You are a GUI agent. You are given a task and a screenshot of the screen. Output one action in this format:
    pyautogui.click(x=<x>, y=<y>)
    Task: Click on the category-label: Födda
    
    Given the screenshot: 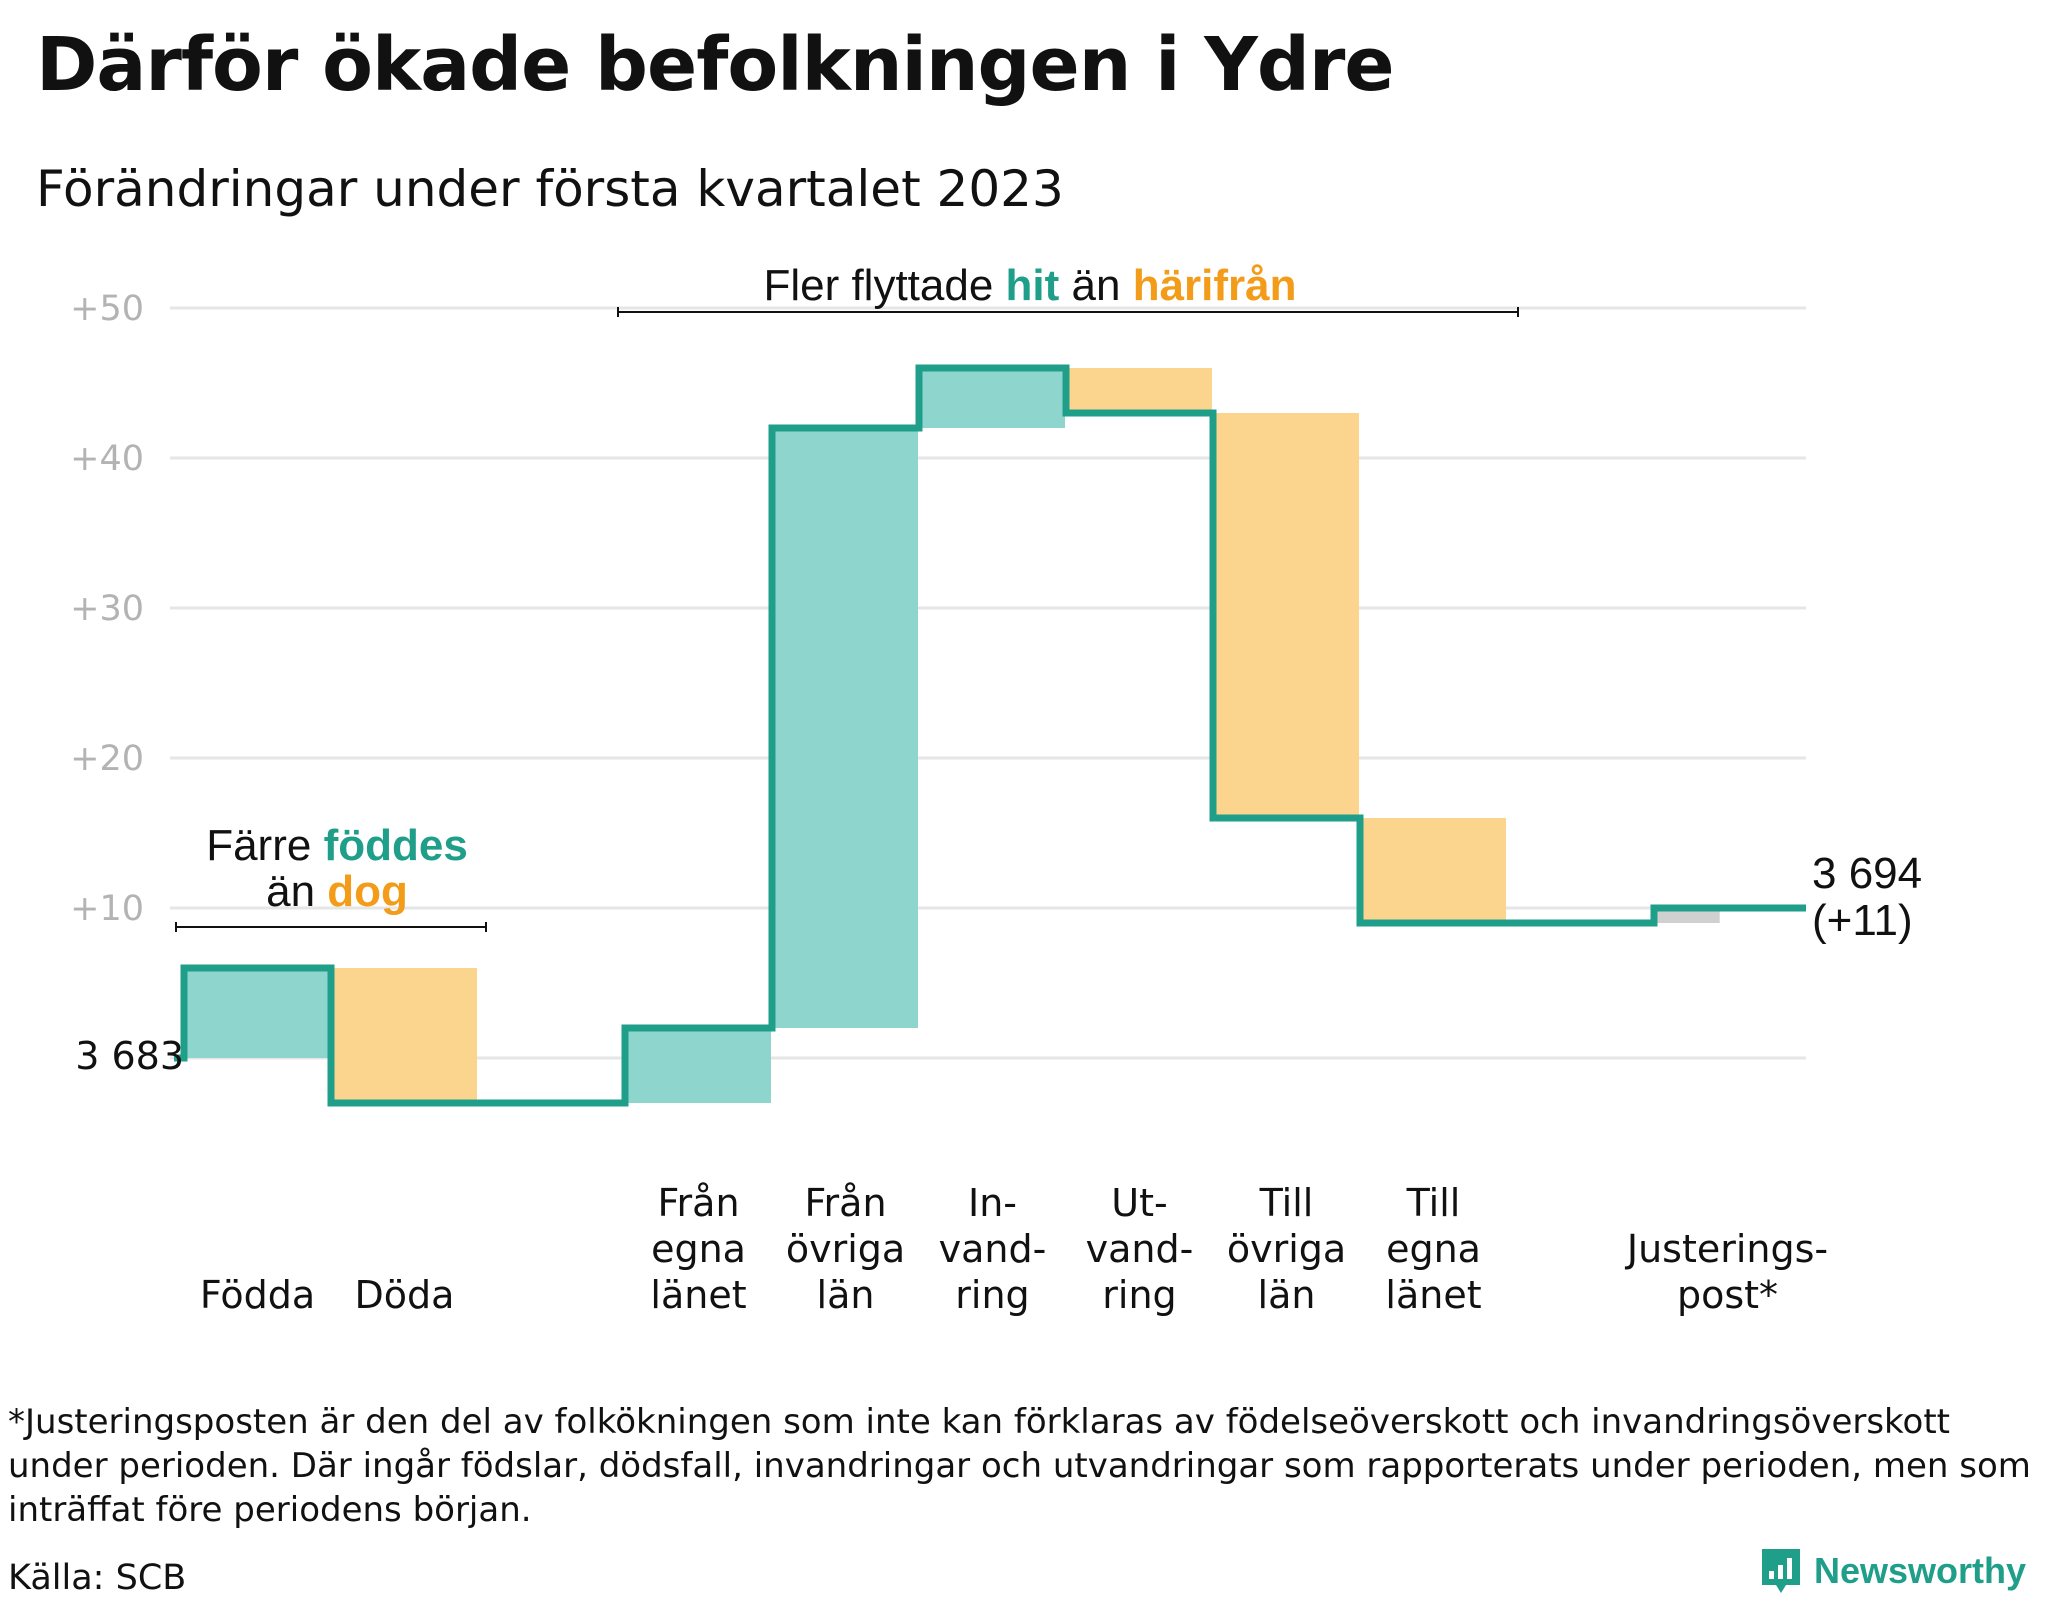 What is the action you would take?
    pyautogui.click(x=257, y=1295)
    